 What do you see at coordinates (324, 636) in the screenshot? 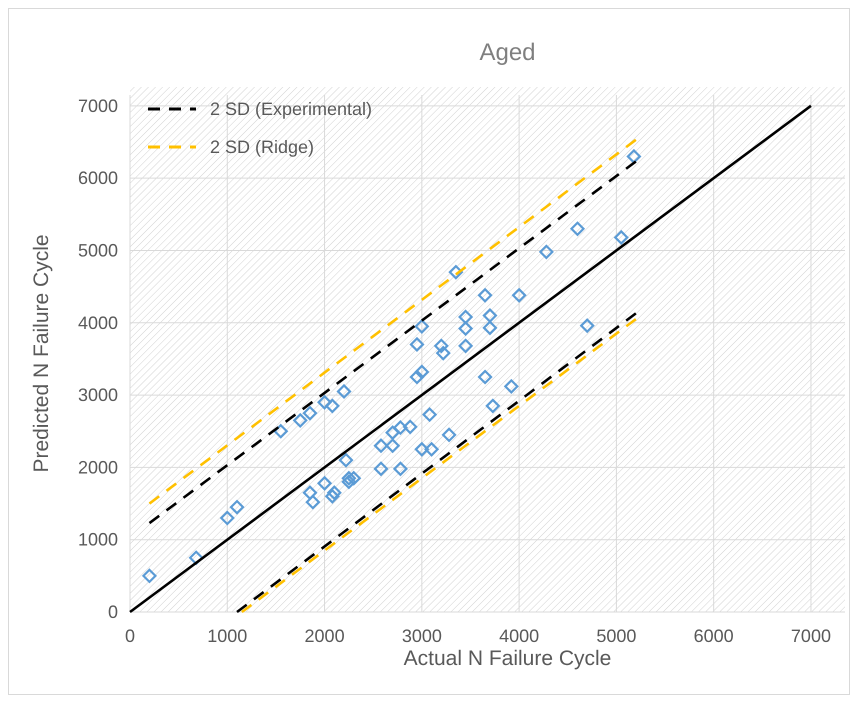
I see `x-tick-label: 2000` at bounding box center [324, 636].